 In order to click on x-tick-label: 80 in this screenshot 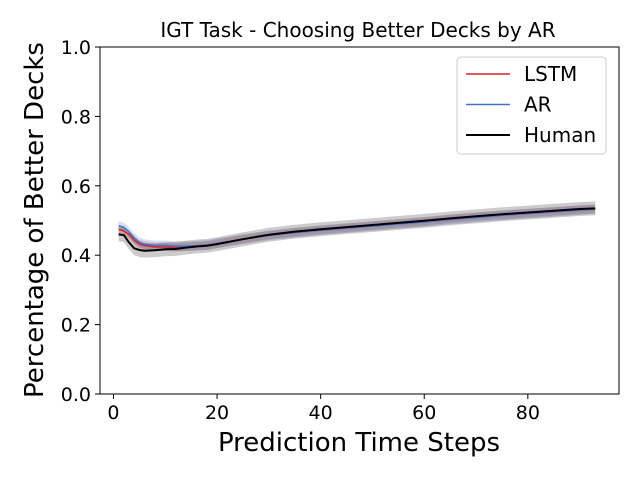, I will do `click(528, 413)`.